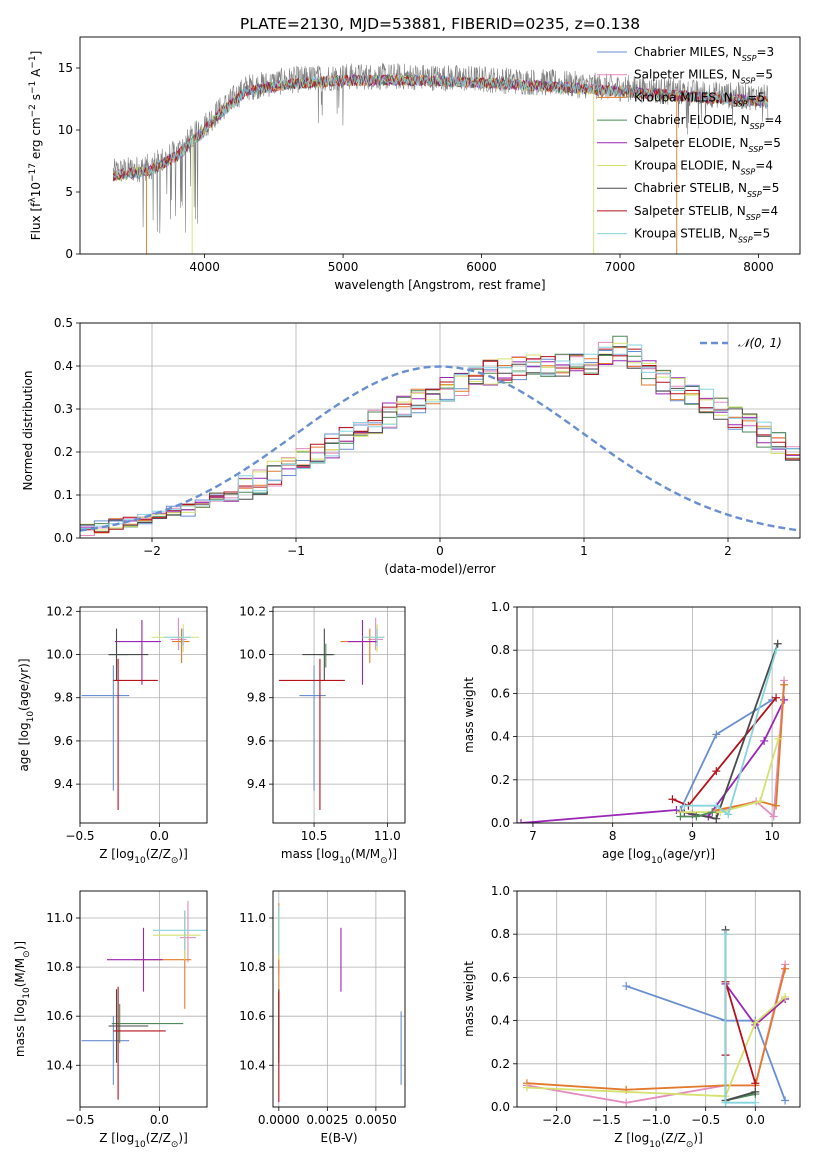 The height and width of the screenshot is (1170, 819). Describe the element at coordinates (706, 213) in the screenshot. I see `legend-entry-salpeter_stelib: Salpeter STELIB, NSSP=4` at that location.